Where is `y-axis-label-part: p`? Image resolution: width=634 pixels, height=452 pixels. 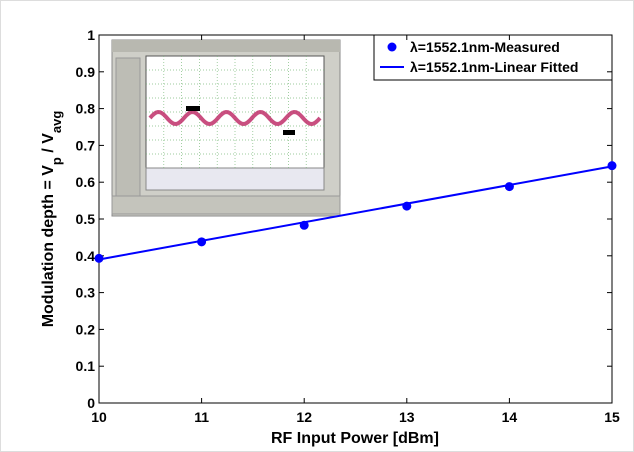 y-axis-label-part: p is located at coordinates (56, 161).